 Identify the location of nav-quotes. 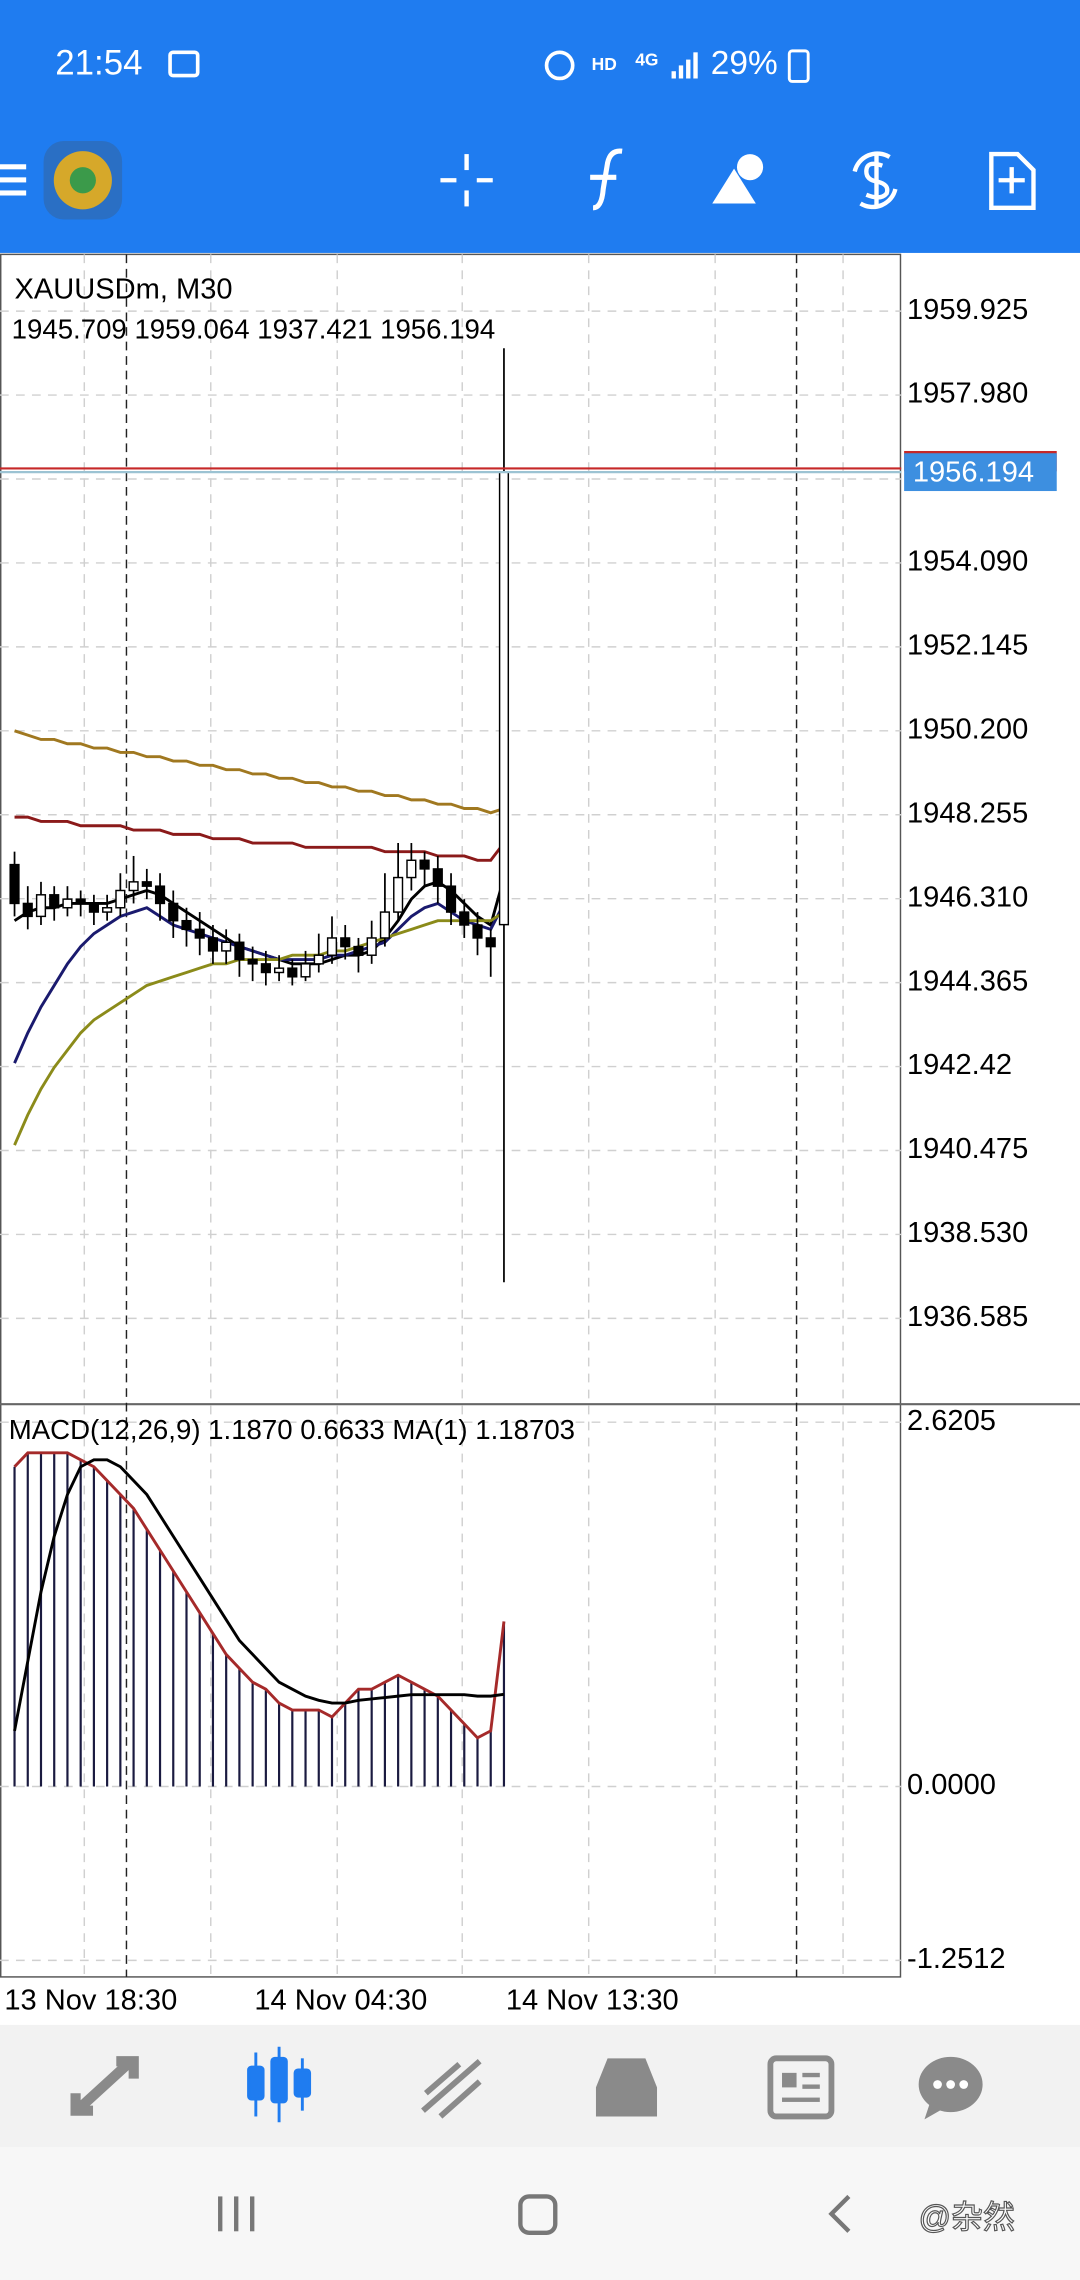
(104, 2086).